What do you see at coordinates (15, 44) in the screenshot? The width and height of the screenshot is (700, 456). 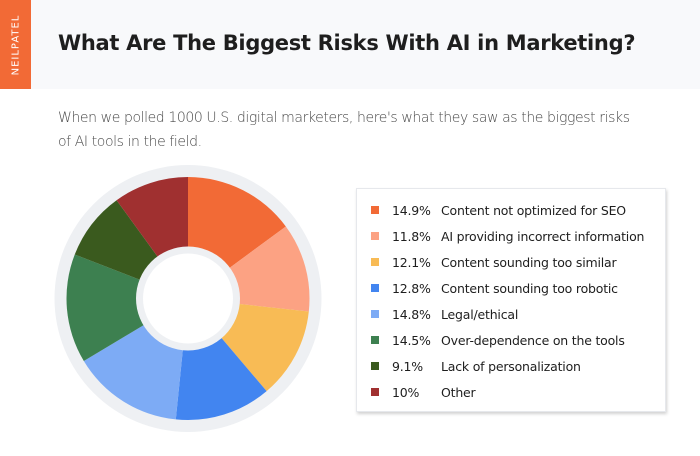 I see `brand-tab: NEILPATEL` at bounding box center [15, 44].